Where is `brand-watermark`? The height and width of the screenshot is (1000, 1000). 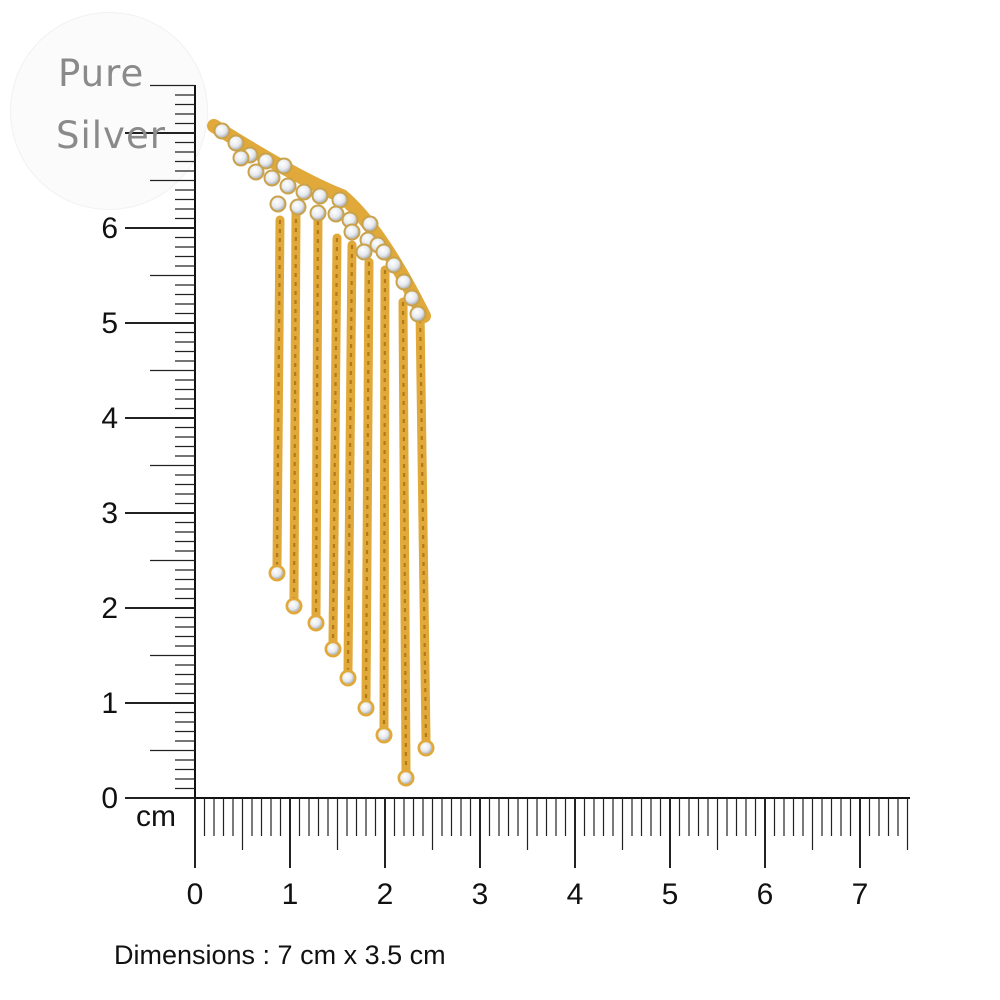
brand-watermark is located at coordinates (109, 111).